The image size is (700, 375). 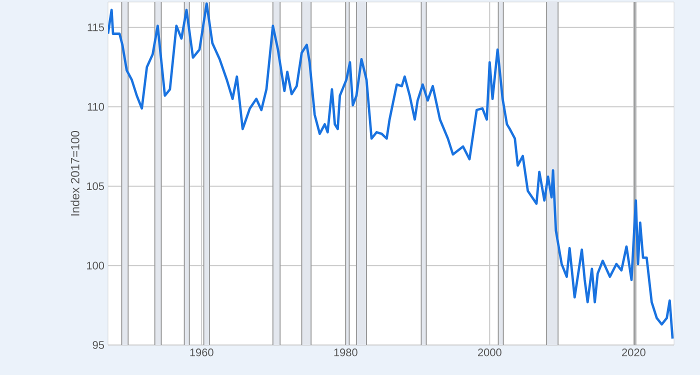 I want to click on y-tick-label: 100, so click(x=95, y=266).